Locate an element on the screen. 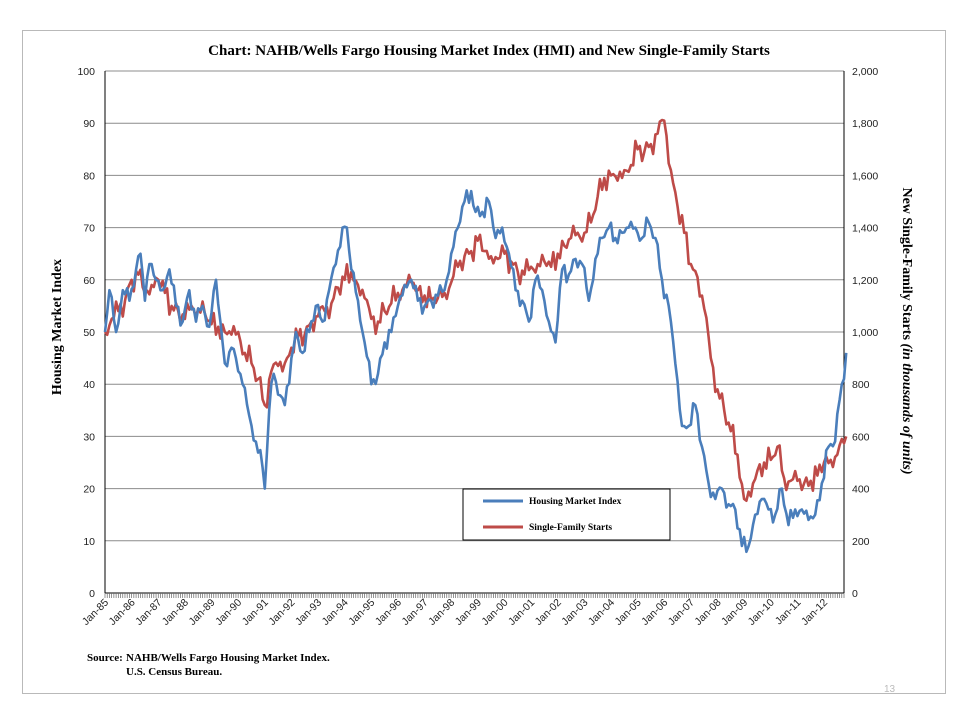 This screenshot has width=960, height=720. x-tick-label: Jan-94 is located at coordinates (335, 612).